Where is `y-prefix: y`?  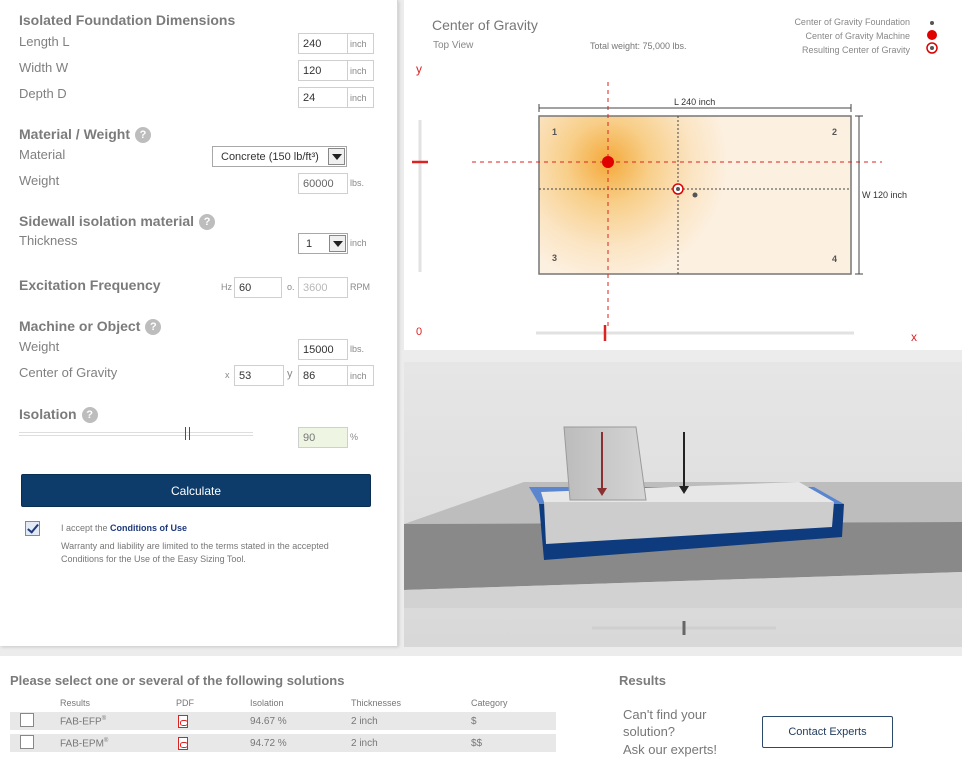
y-prefix: y is located at coordinates (290, 374).